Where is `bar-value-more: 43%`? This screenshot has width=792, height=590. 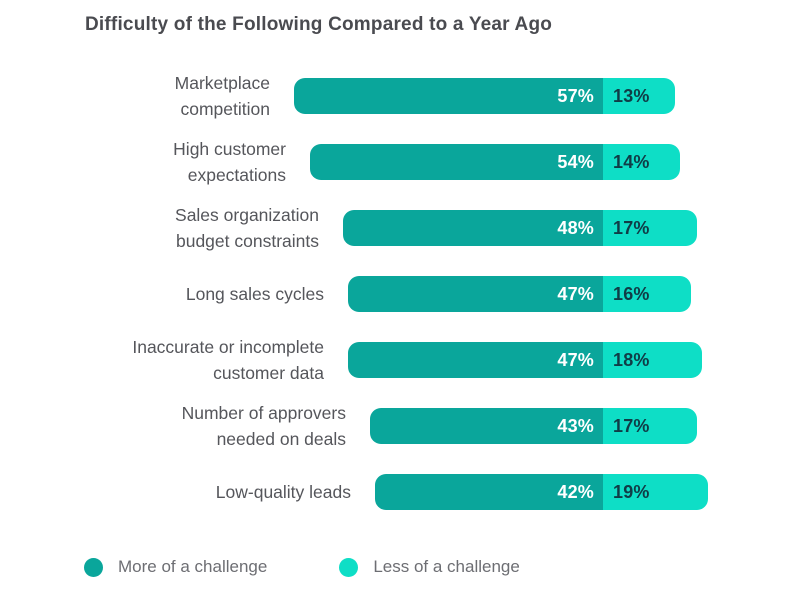
bar-value-more: 43% is located at coordinates (575, 425).